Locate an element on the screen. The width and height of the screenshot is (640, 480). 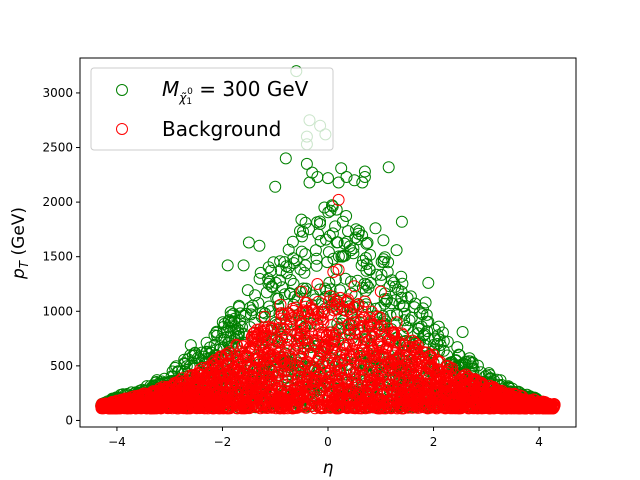
x-tick-label: 4 is located at coordinates (539, 442).